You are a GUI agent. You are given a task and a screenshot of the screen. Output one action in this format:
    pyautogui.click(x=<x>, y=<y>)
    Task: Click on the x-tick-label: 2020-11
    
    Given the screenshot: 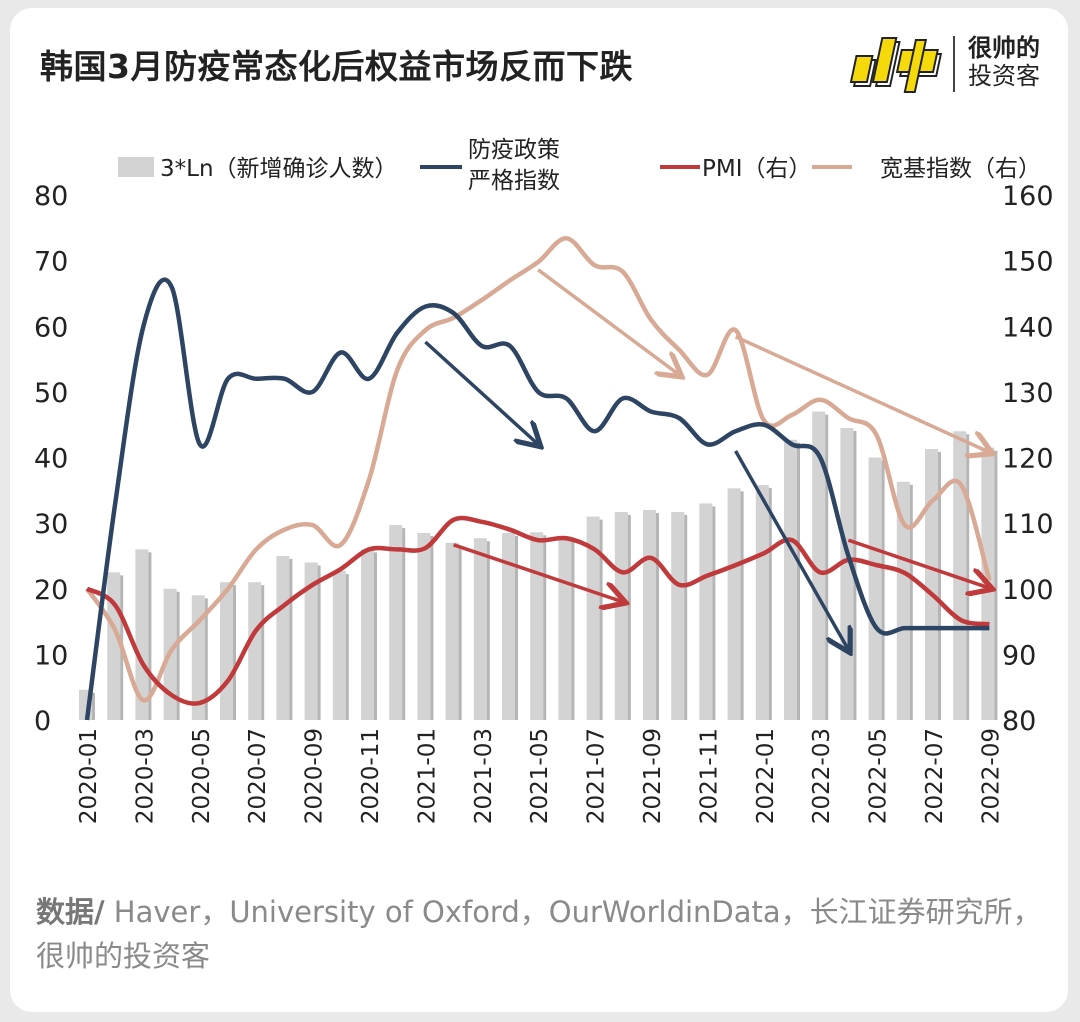 What is the action you would take?
    pyautogui.click(x=371, y=776)
    